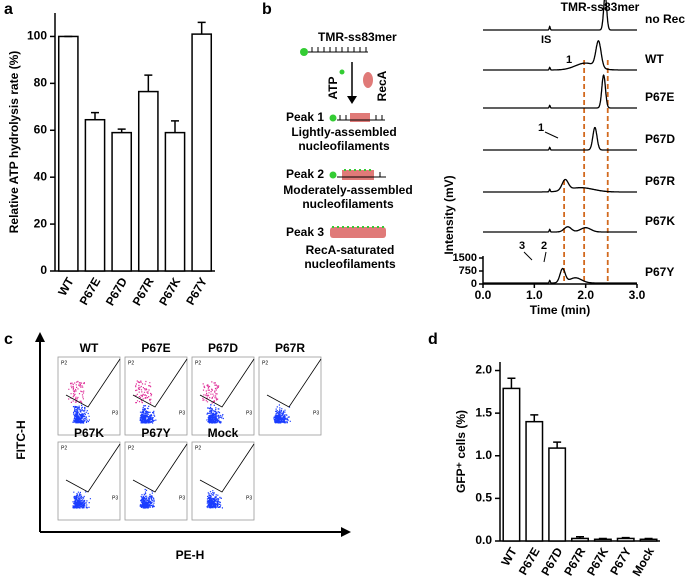  Describe the element at coordinates (660, 181) in the screenshot. I see `legend-label: P67R` at that location.